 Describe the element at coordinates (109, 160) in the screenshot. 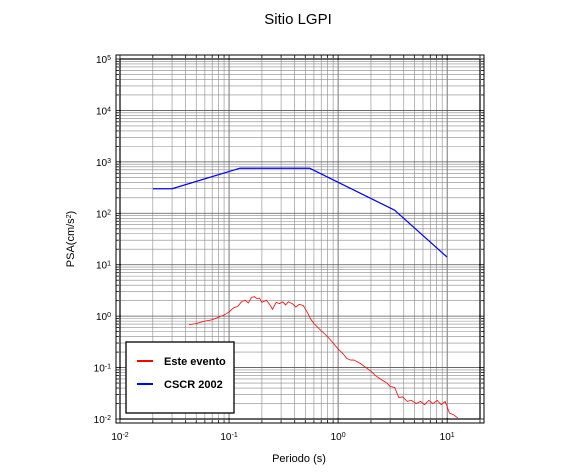

I see `y-tick-exp: 3` at that location.